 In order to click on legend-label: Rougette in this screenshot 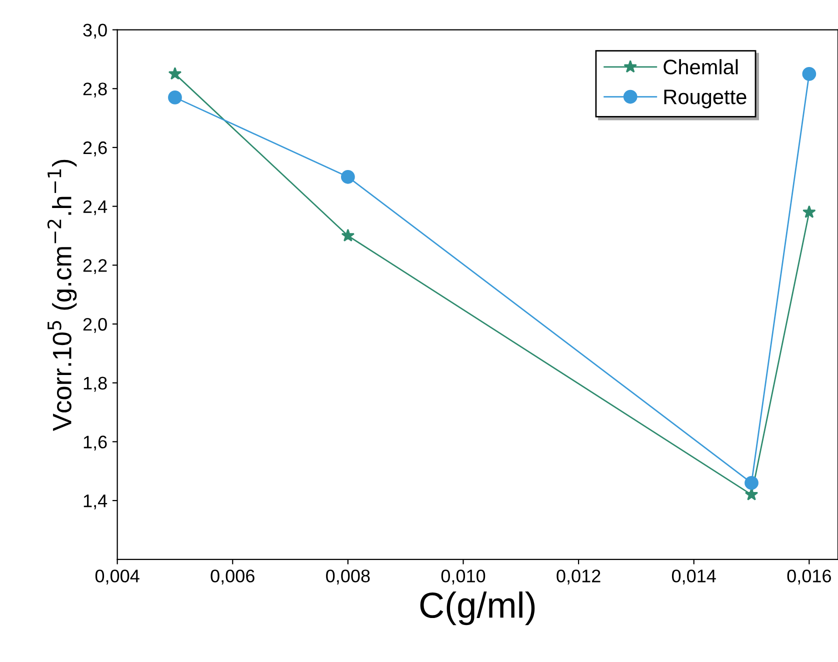, I will do `click(705, 99)`.